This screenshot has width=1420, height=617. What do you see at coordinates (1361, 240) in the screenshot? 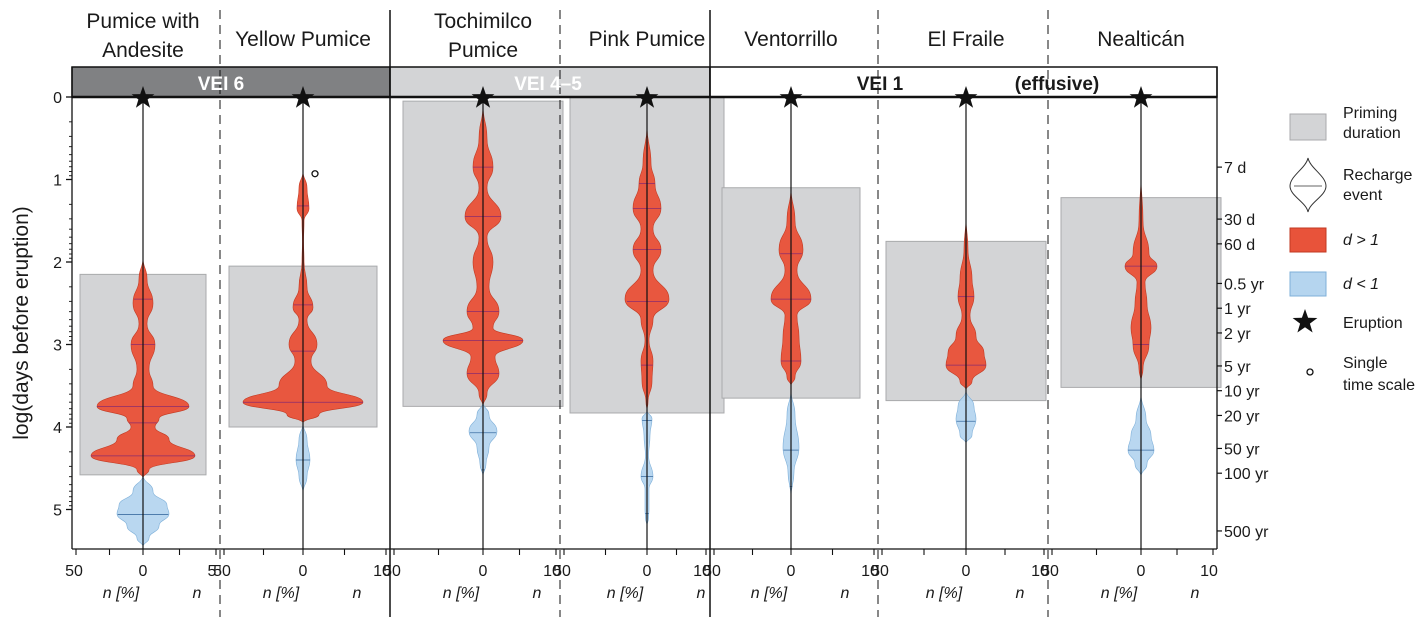
I see `legend-d-gt-label: d > 1` at bounding box center [1361, 240].